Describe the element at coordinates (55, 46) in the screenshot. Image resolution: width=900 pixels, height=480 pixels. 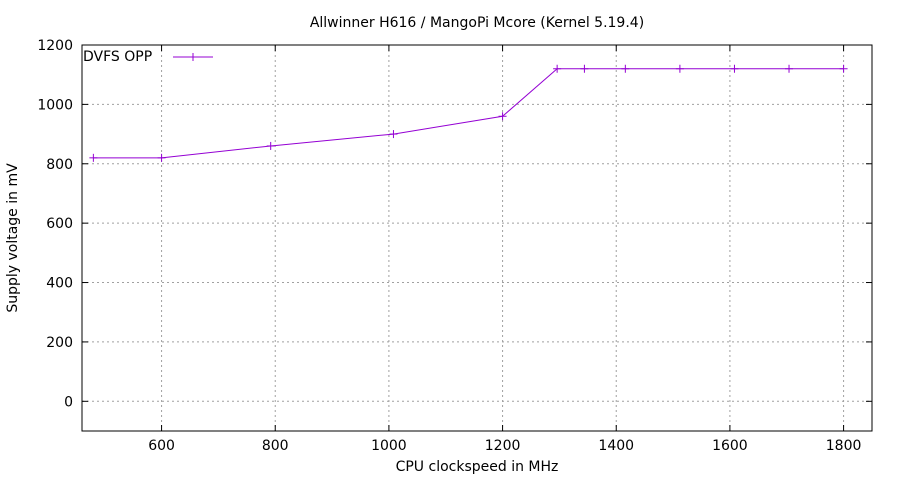
I see `y-tick-label: 1200` at that location.